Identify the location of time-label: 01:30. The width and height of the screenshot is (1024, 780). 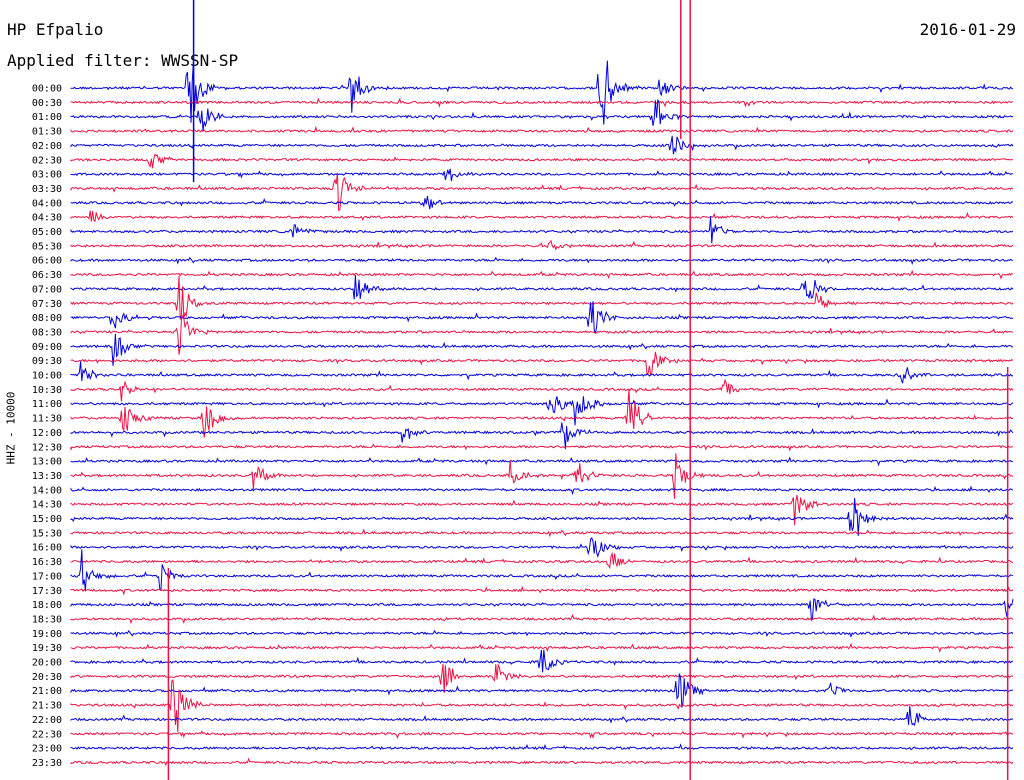
(47, 132).